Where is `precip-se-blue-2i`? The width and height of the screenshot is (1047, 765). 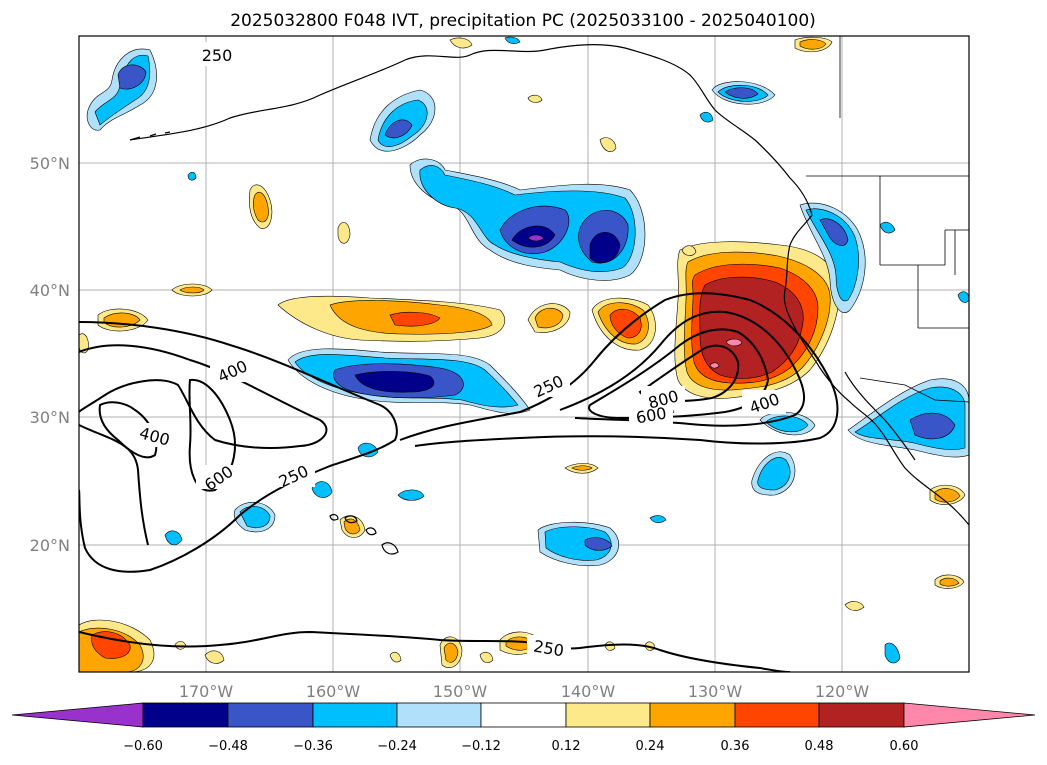 precip-se-blue-2i is located at coordinates (774, 474).